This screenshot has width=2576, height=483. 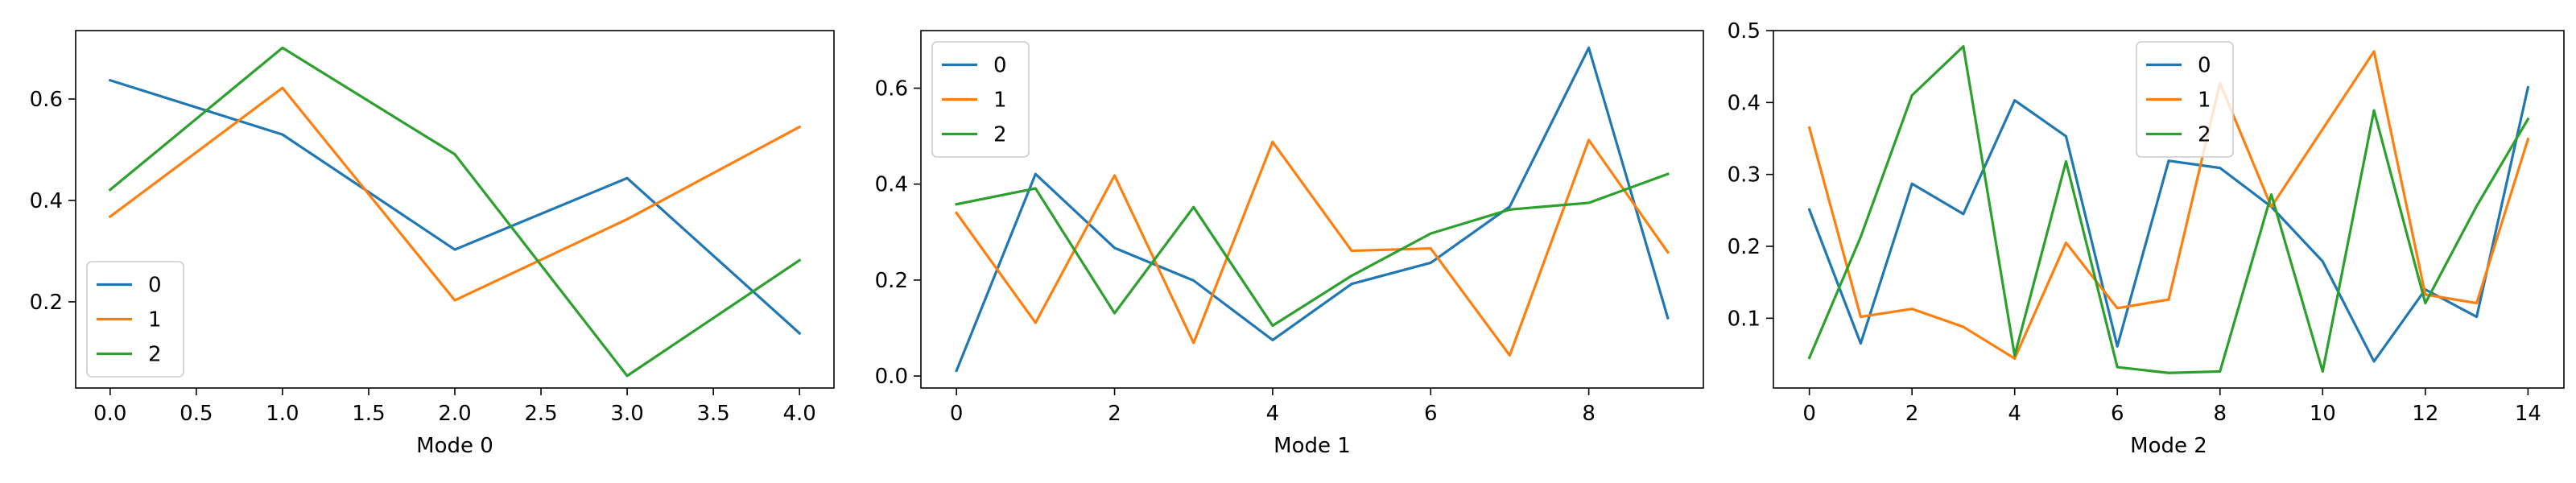 I want to click on y-tick-label: 0.1, so click(x=1744, y=319).